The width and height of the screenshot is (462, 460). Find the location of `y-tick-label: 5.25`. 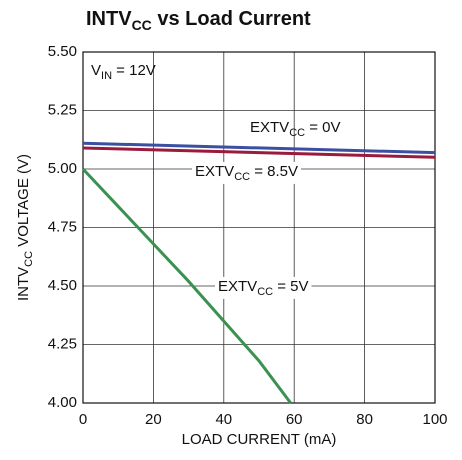

y-tick-label: 5.25 is located at coordinates (62, 109).